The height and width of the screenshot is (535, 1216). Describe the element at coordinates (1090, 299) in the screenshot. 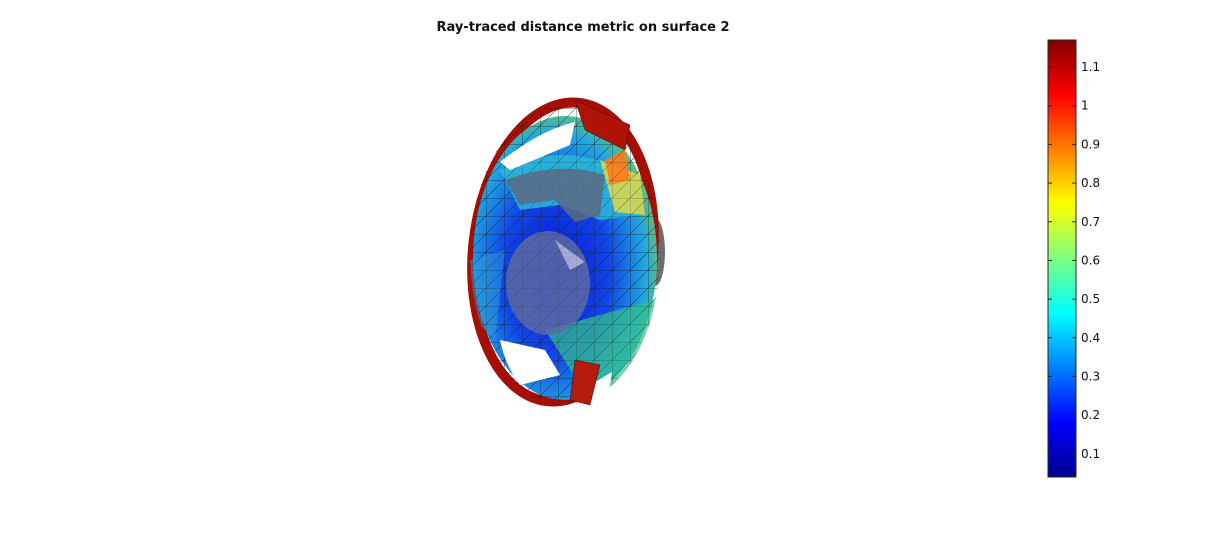

I see `colorbar-tick-label: 0.5` at that location.